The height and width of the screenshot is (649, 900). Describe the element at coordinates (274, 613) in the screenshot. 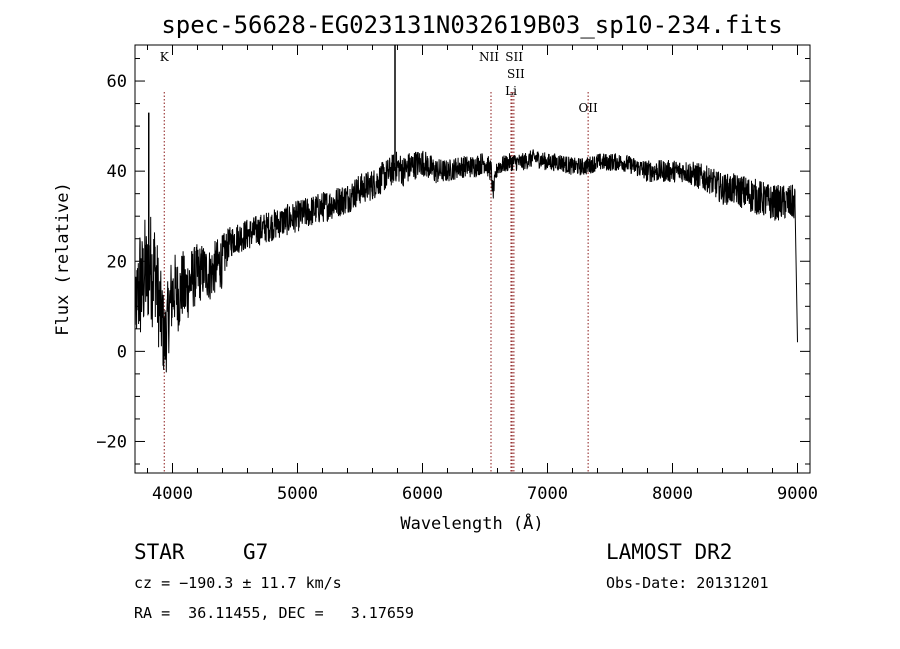

I see `coordinates: RA = 36.11455, DEC = 3.17659` at that location.